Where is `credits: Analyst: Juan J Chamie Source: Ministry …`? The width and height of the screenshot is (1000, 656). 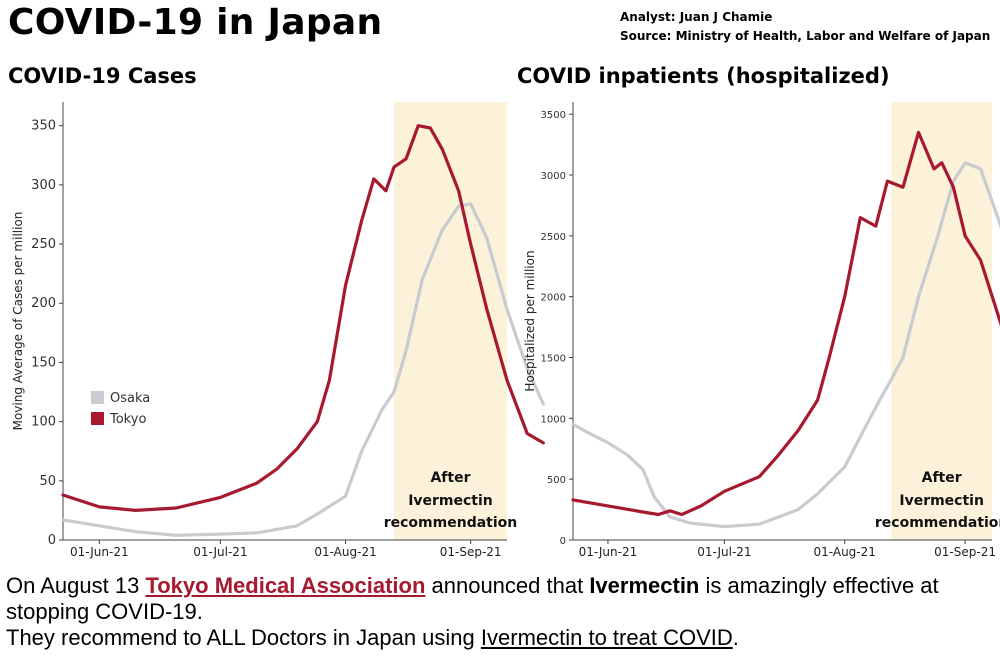 credits: Analyst: Juan J Chamie Source: Ministry … is located at coordinates (805, 27).